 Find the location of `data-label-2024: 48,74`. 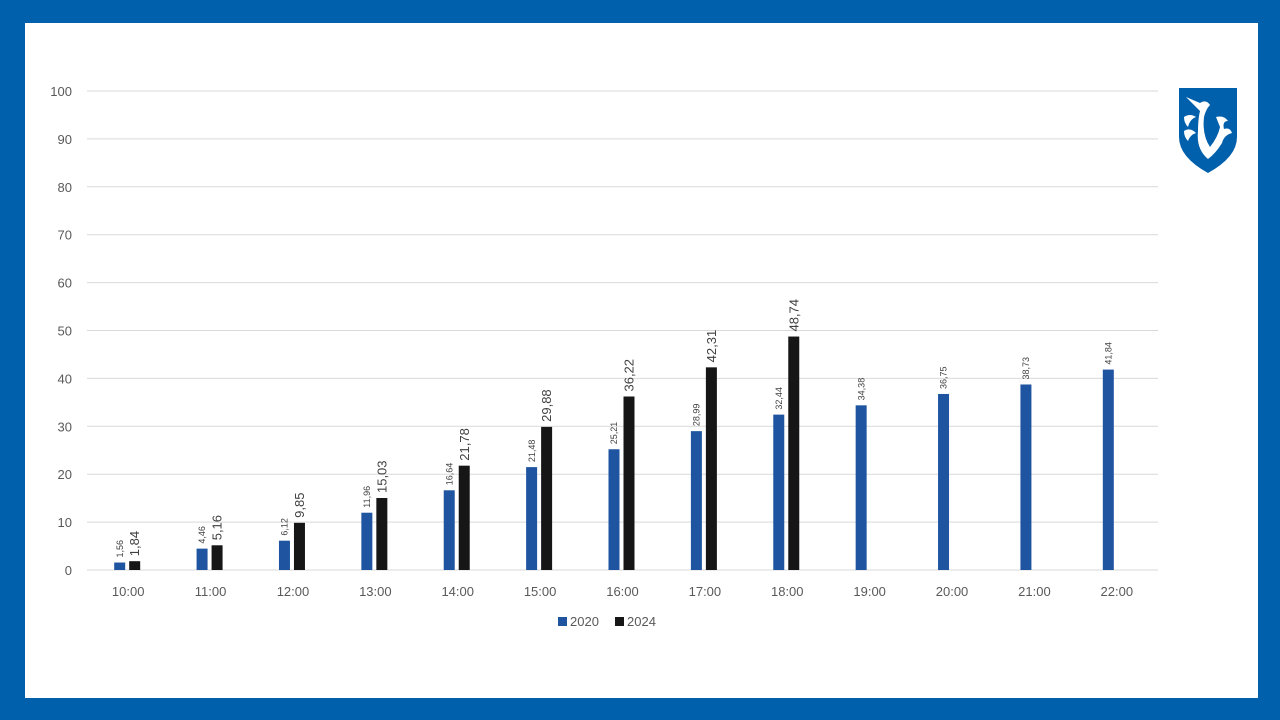

data-label-2024: 48,74 is located at coordinates (793, 315).